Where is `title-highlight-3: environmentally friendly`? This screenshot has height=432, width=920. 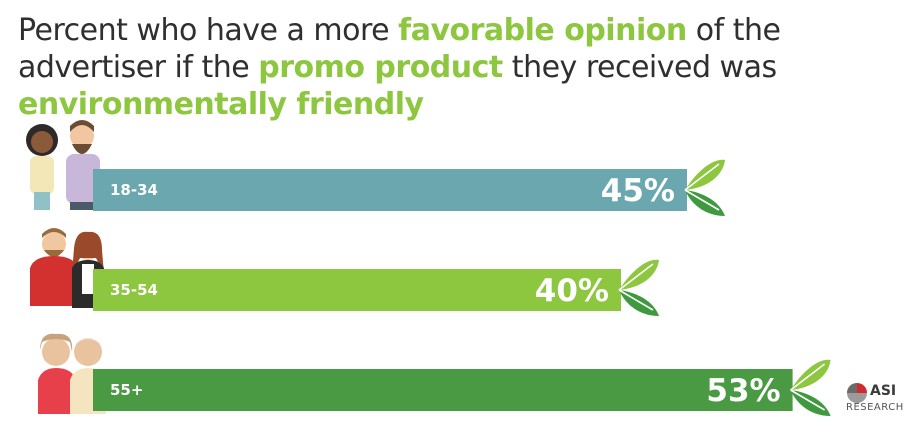 title-highlight-3: environmentally friendly is located at coordinates (221, 104).